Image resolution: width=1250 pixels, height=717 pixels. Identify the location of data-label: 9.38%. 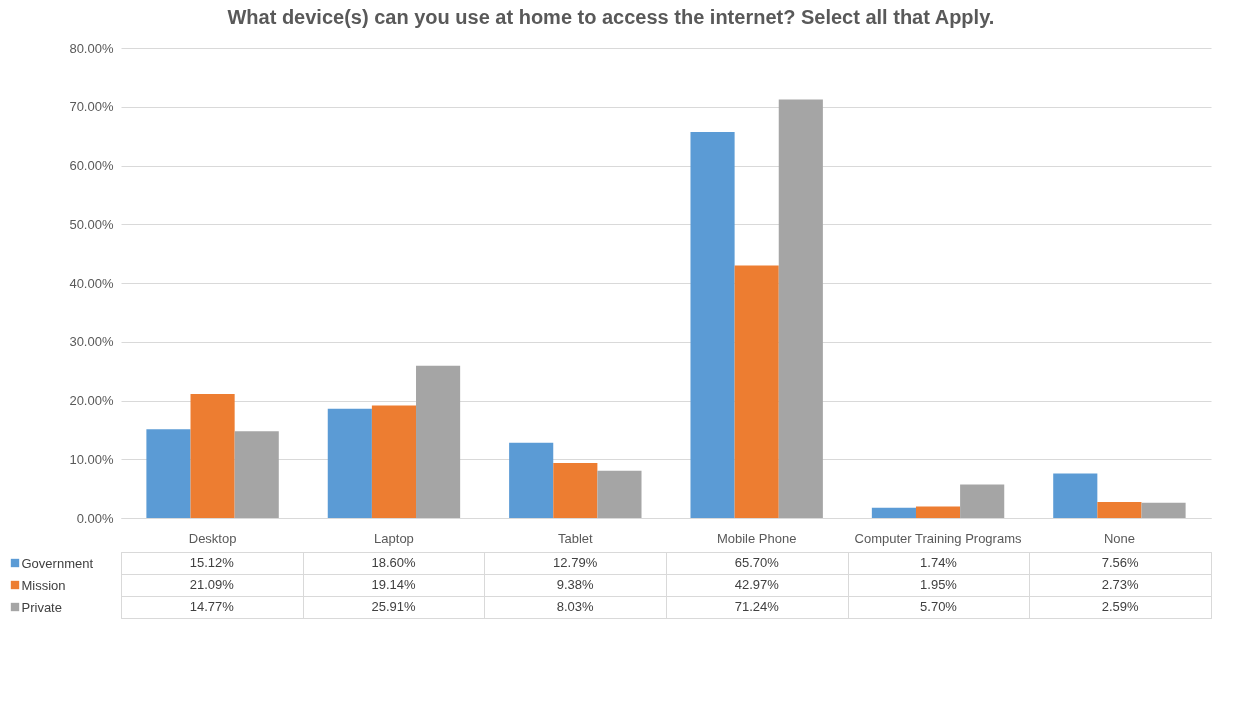
(575, 584).